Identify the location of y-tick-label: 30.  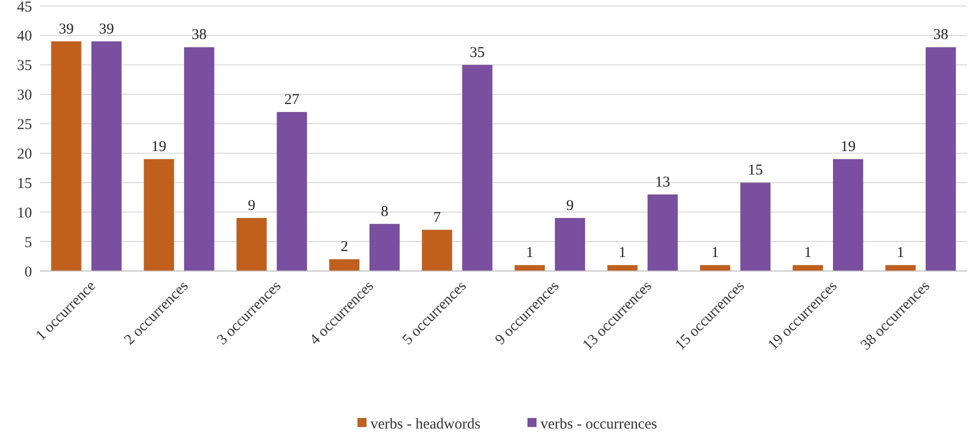
(24, 96).